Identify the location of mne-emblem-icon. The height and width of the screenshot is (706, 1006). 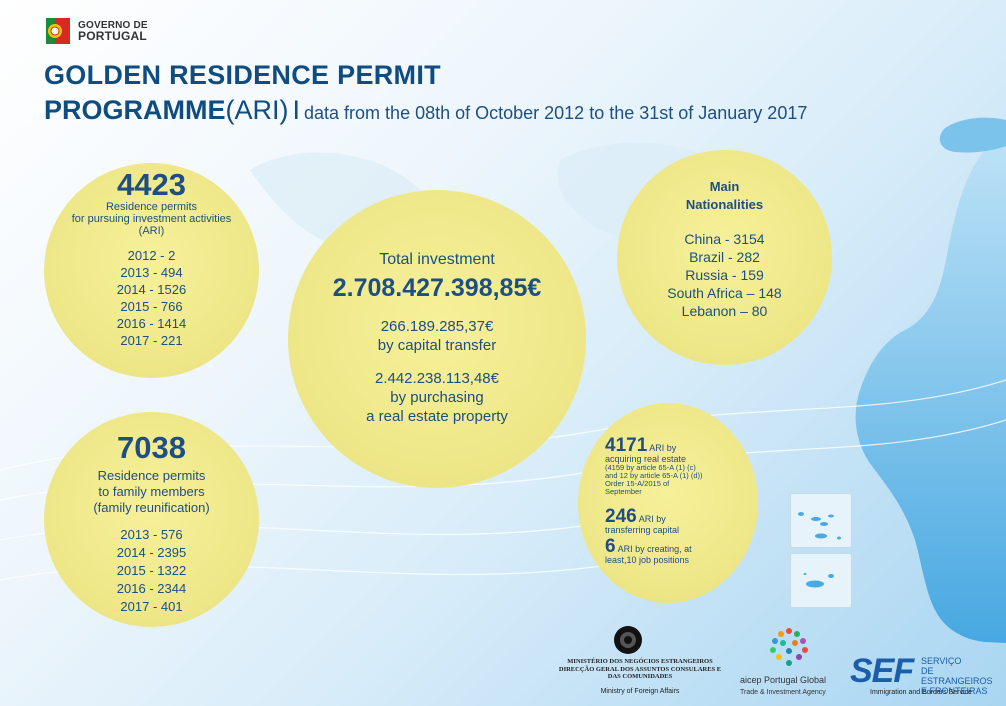
(628, 640).